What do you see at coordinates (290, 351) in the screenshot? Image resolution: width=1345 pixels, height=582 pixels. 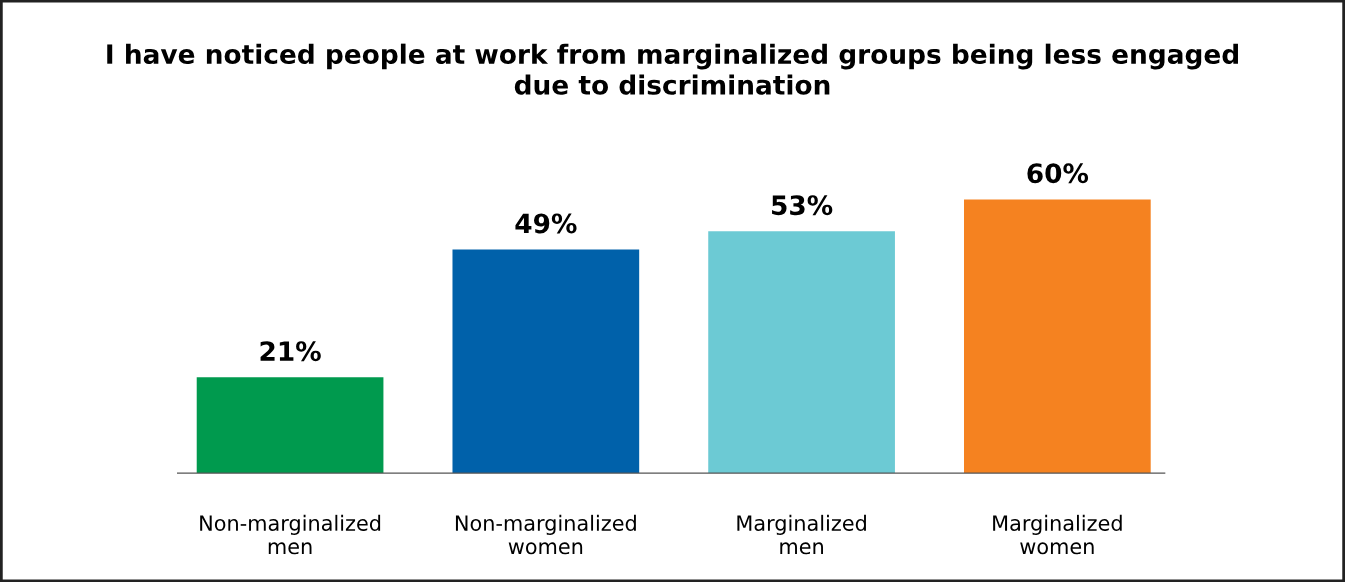 I see `data-label: 21%` at bounding box center [290, 351].